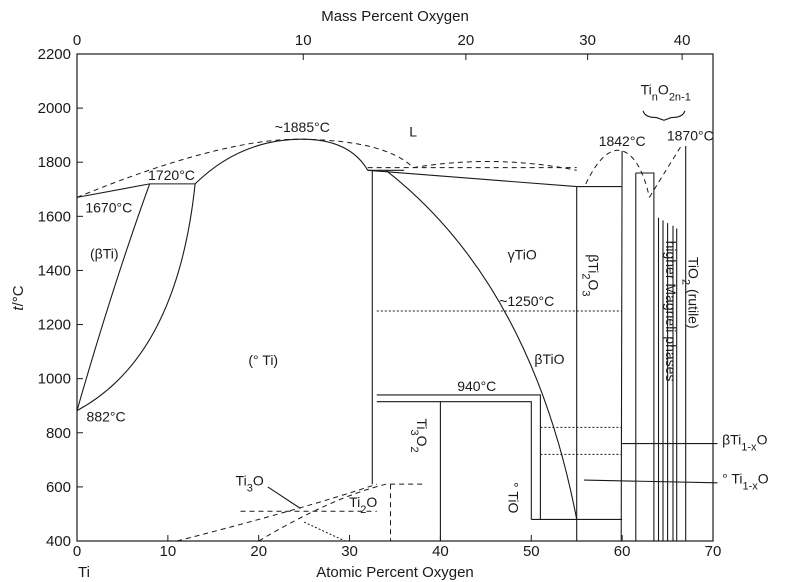  Describe the element at coordinates (54, 108) in the screenshot. I see `y-tick-label: 2000` at that location.